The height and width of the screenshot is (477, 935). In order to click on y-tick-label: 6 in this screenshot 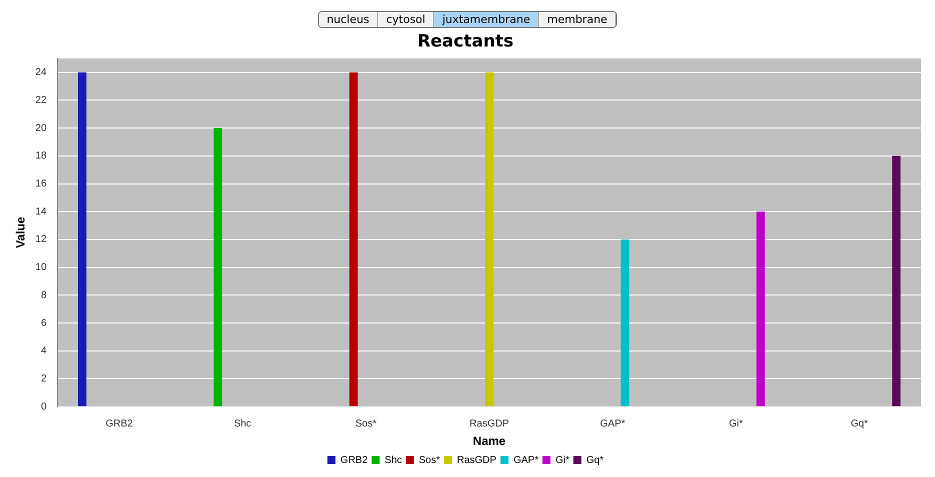, I will do `click(43, 323)`.